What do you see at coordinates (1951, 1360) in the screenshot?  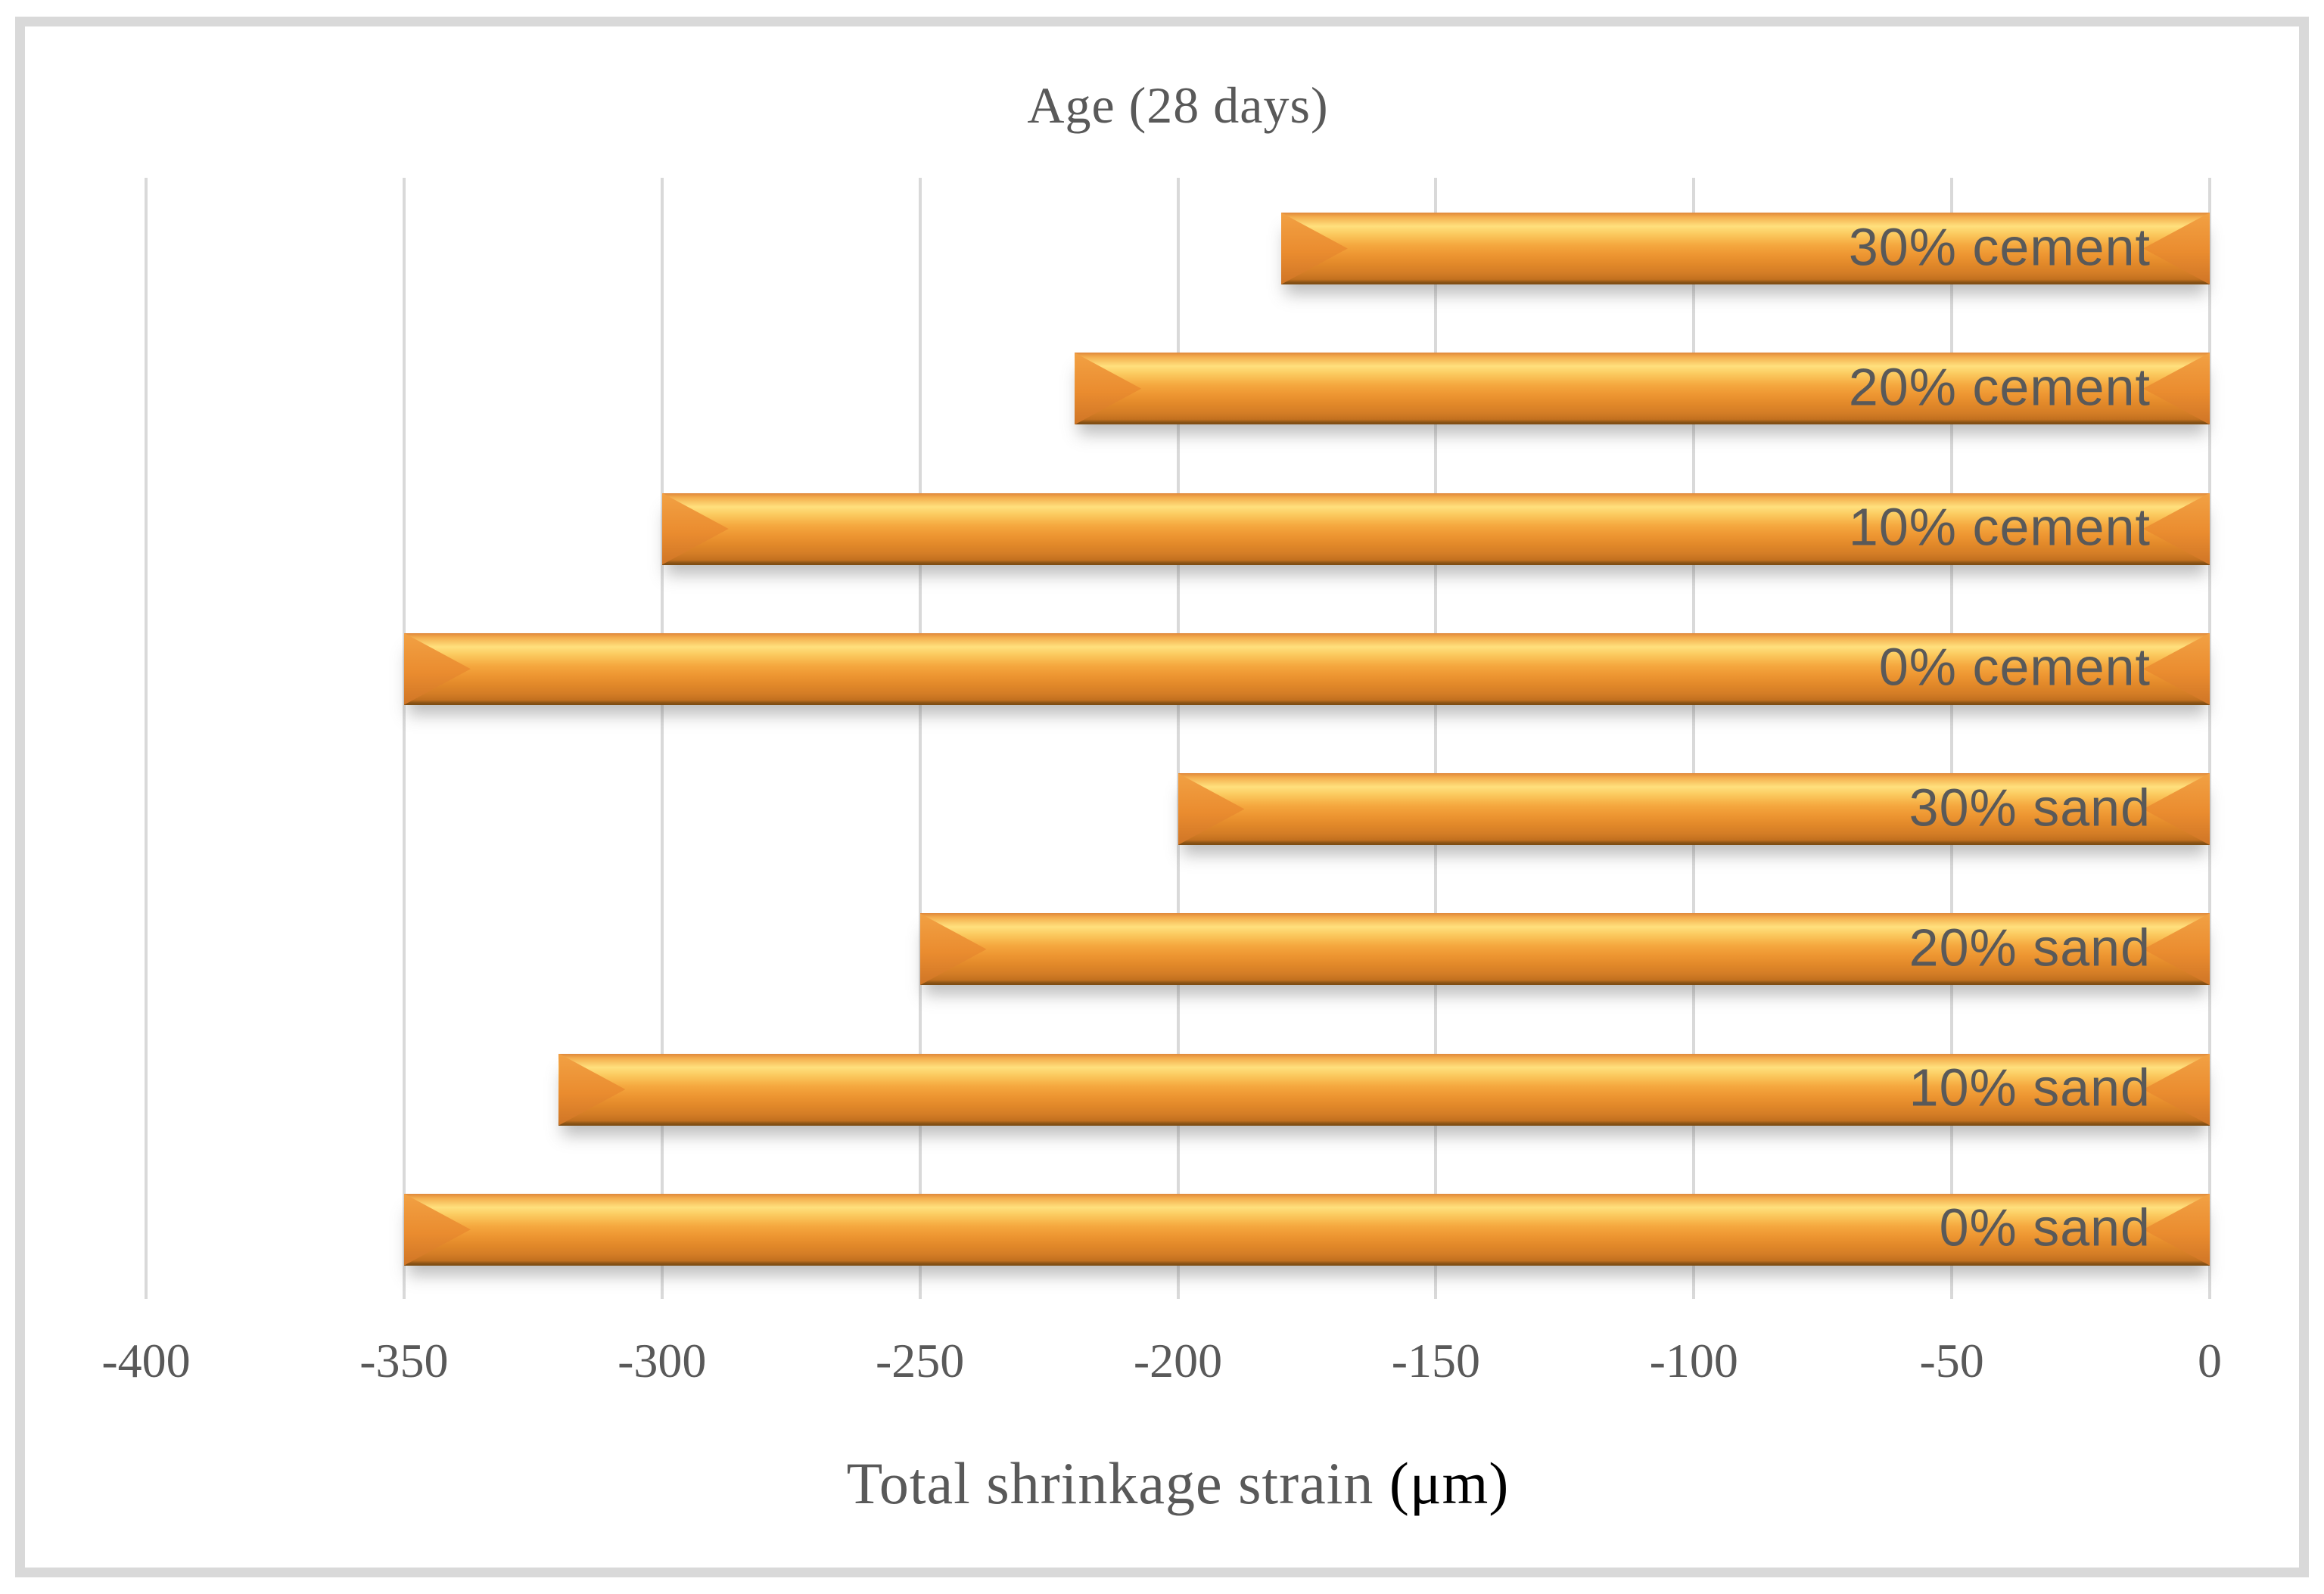 I see `x-tick-label--50: -50` at bounding box center [1951, 1360].